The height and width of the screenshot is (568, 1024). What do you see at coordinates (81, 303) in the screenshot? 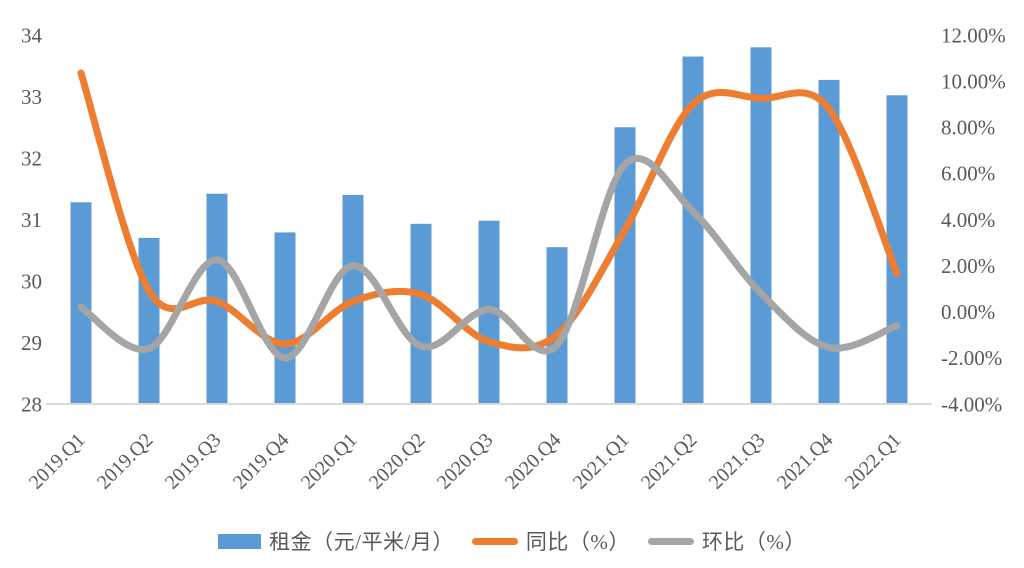
I see `bar-2019.Q1` at bounding box center [81, 303].